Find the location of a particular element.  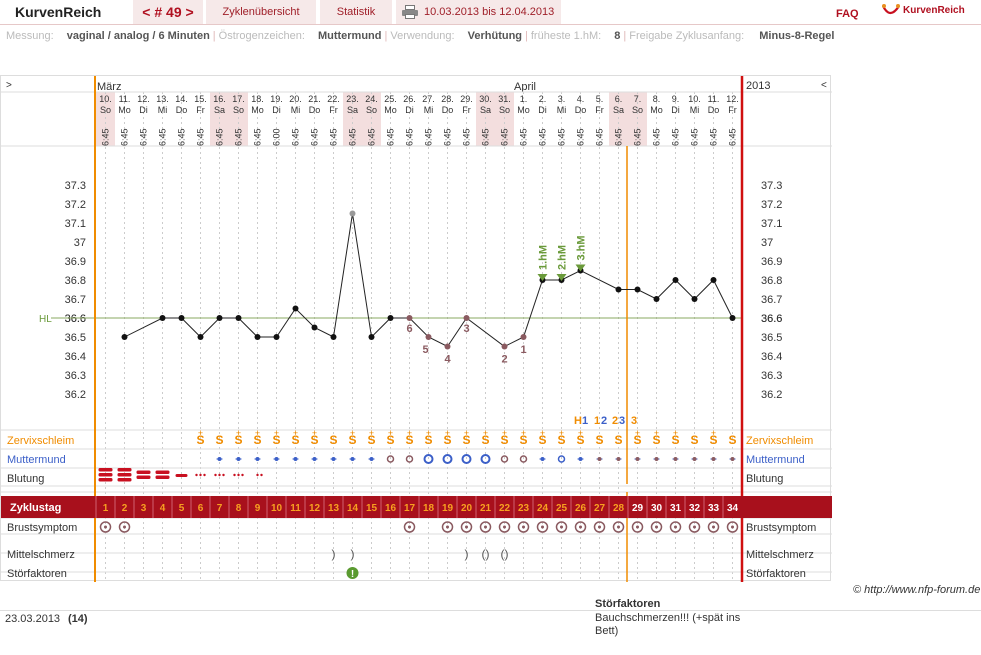

day-date: 21. is located at coordinates (314, 99).